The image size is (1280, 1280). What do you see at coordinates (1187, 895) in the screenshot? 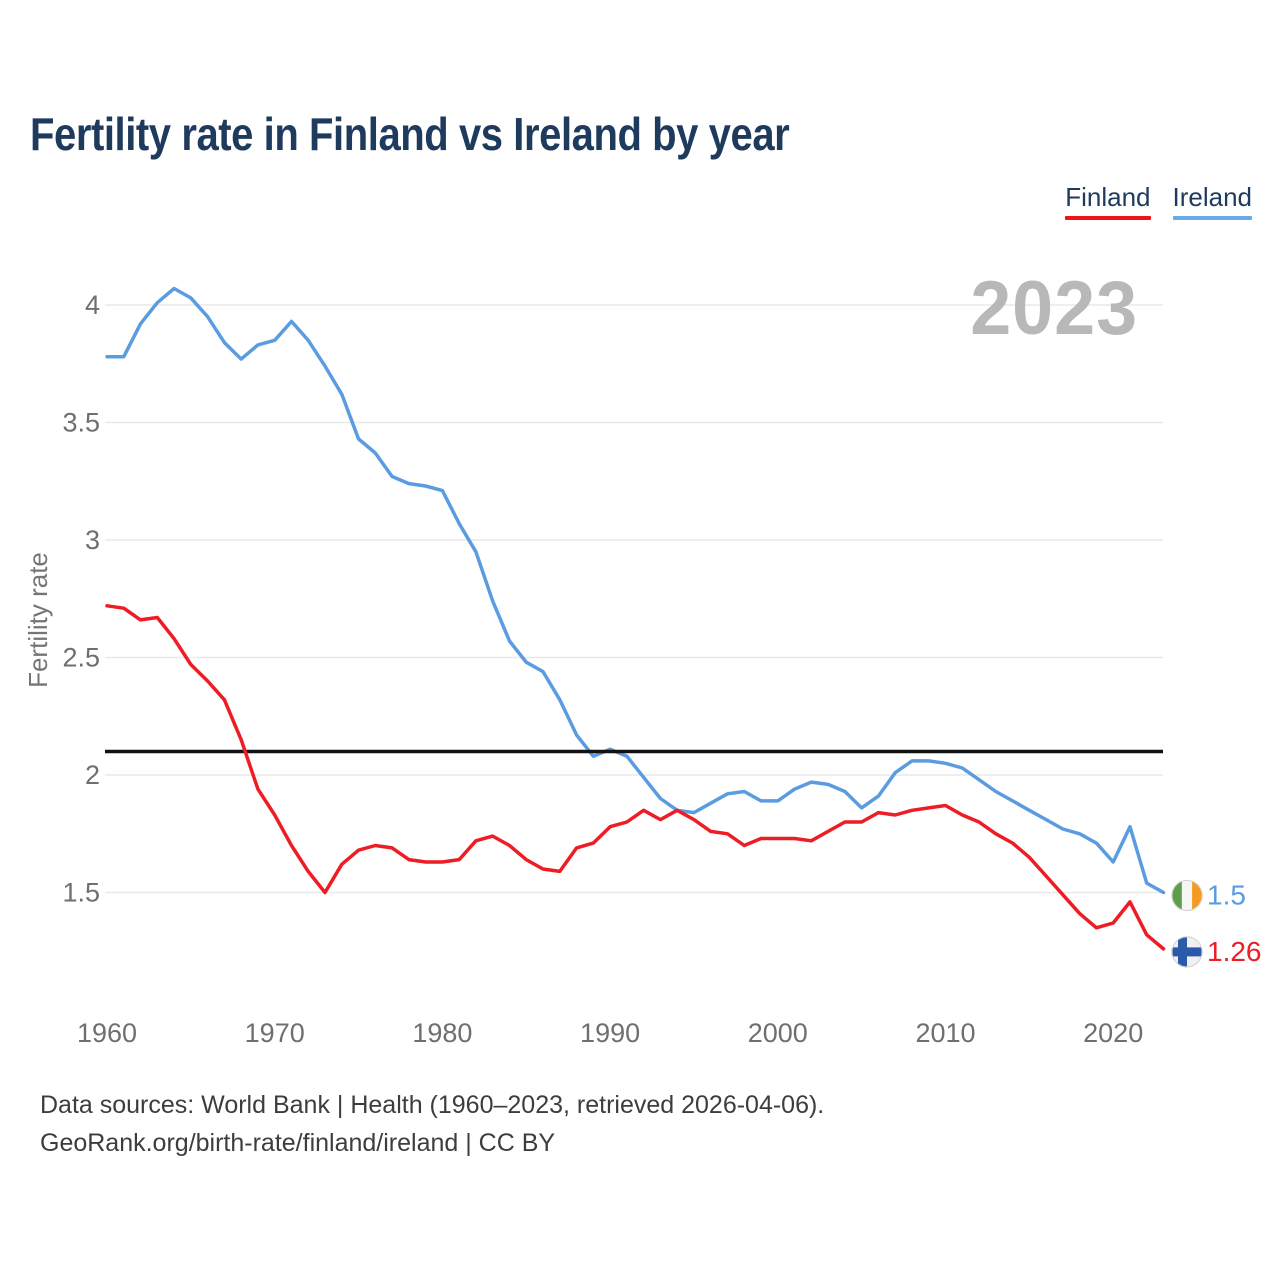
I see `ireland-flag` at bounding box center [1187, 895].